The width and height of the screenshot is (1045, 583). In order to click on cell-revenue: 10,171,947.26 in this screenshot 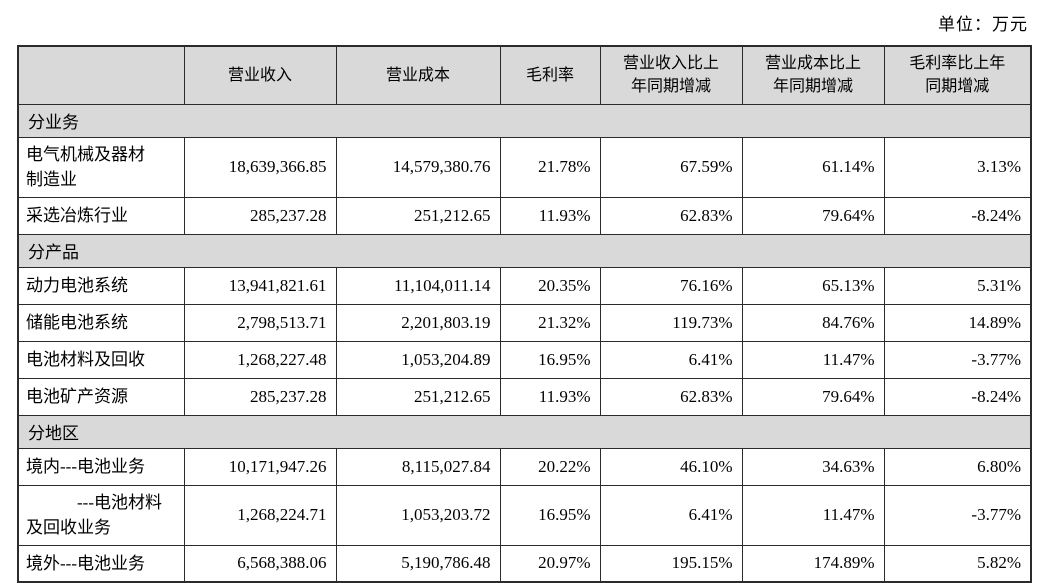, I will do `click(260, 466)`.